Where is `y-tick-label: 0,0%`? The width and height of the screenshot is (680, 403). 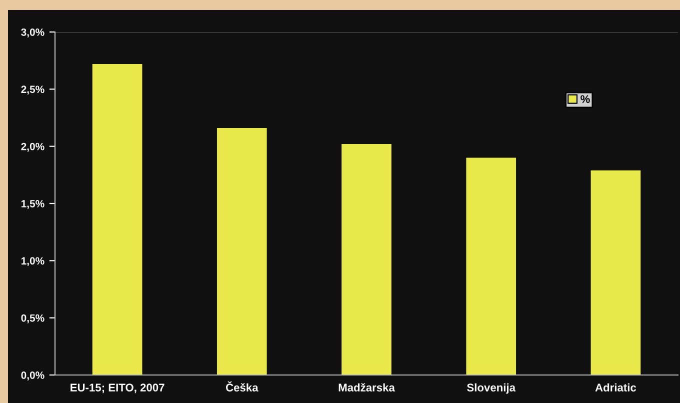
y-tick-label: 0,0% is located at coordinates (32, 376).